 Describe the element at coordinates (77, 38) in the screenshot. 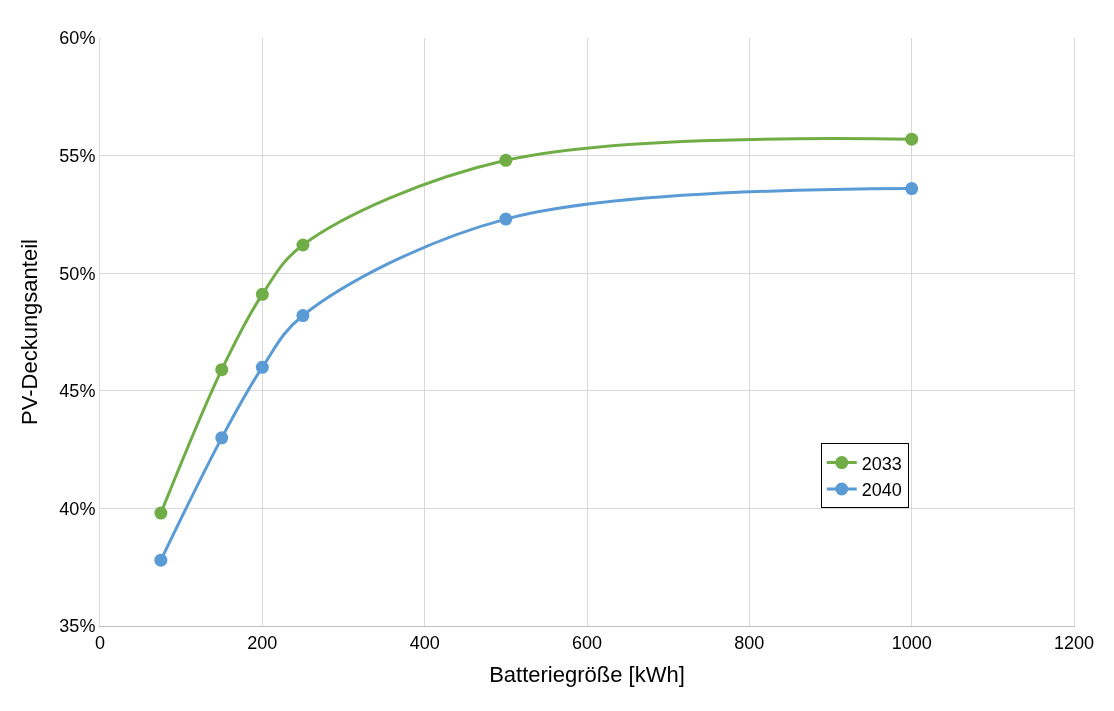

I see `y-tick-label: 60%` at that location.